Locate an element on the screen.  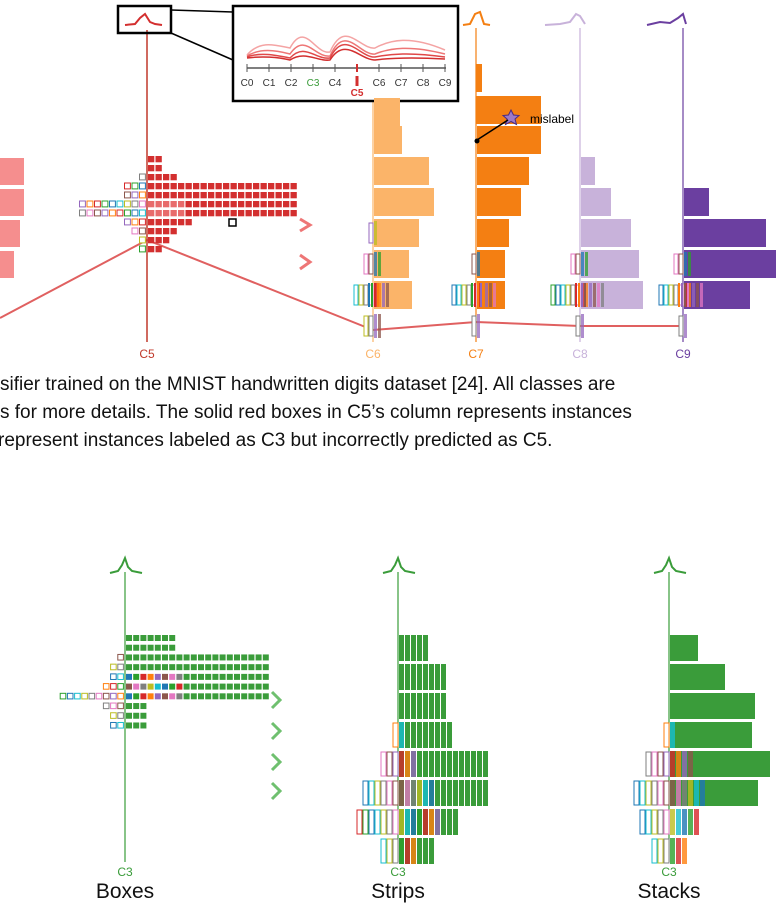
stack is located at coordinates (684, 648).